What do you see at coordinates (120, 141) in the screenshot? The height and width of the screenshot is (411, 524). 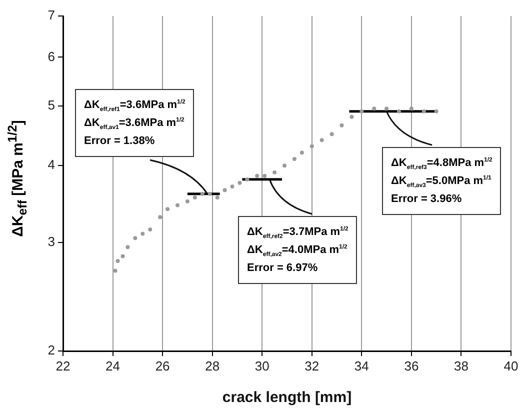 I see `annotation: Error = 1.38%` at bounding box center [120, 141].